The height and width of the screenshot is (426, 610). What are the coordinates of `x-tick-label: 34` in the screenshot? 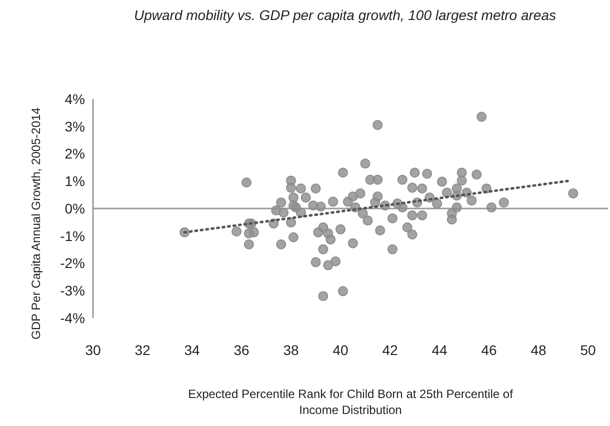 It's located at (192, 350).